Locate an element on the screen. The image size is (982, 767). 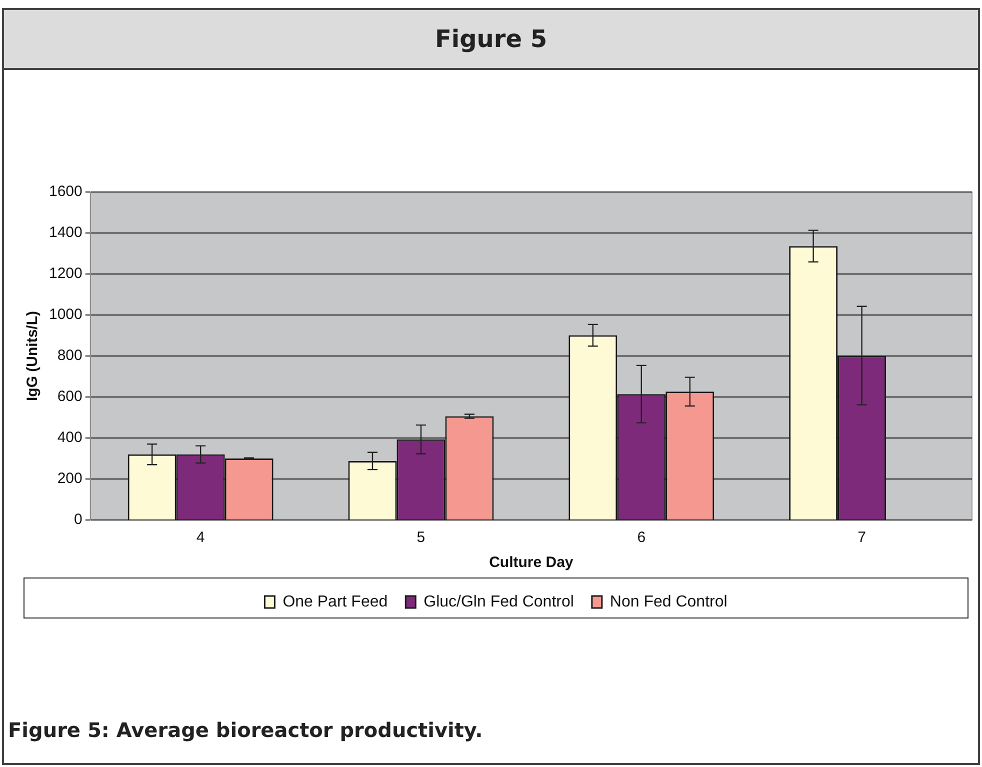
x-axis-title: Culture Day is located at coordinates (531, 563).